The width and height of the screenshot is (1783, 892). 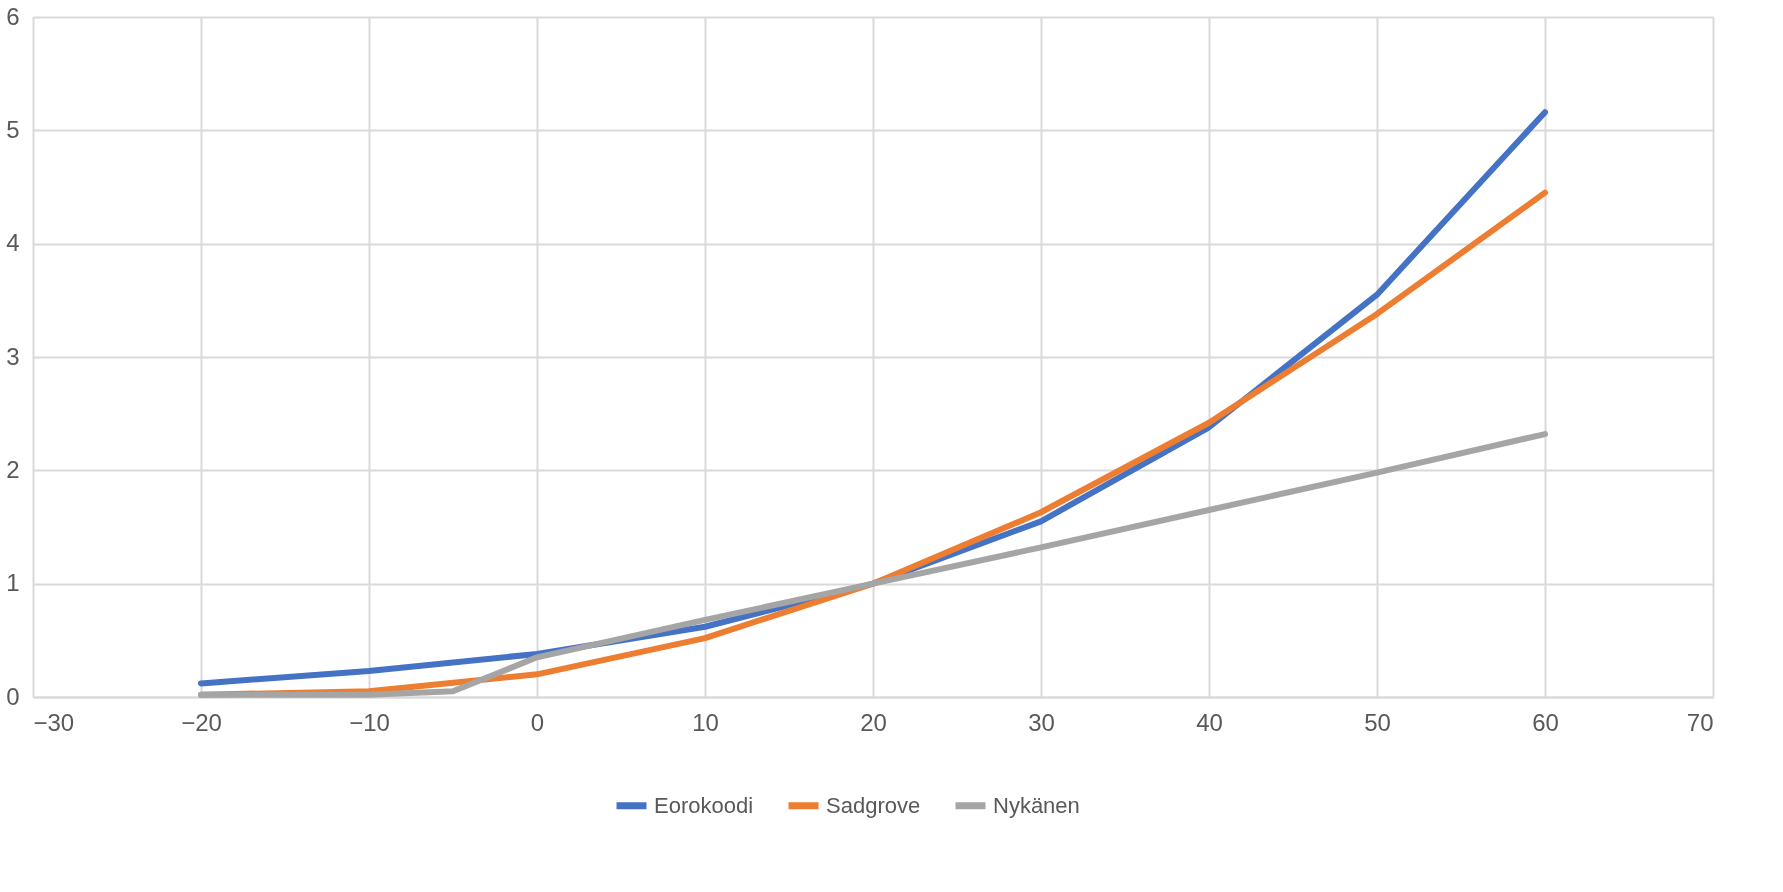 What do you see at coordinates (1377, 722) in the screenshot?
I see `x-tick-label: 50` at bounding box center [1377, 722].